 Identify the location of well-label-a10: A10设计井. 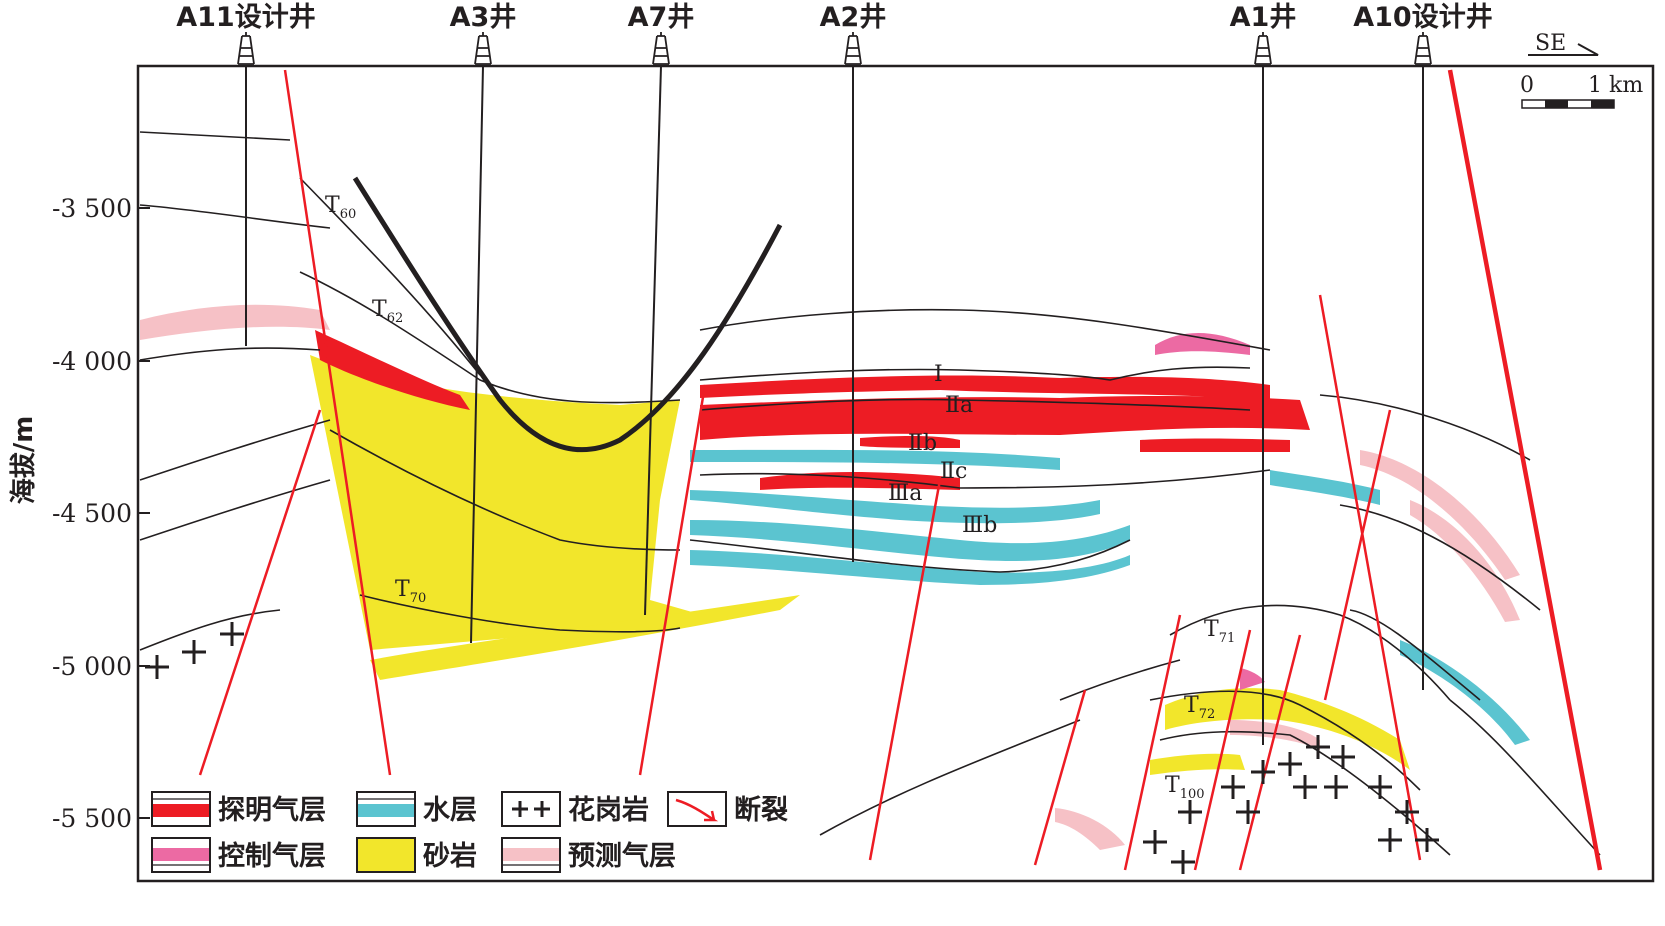
(1422, 17).